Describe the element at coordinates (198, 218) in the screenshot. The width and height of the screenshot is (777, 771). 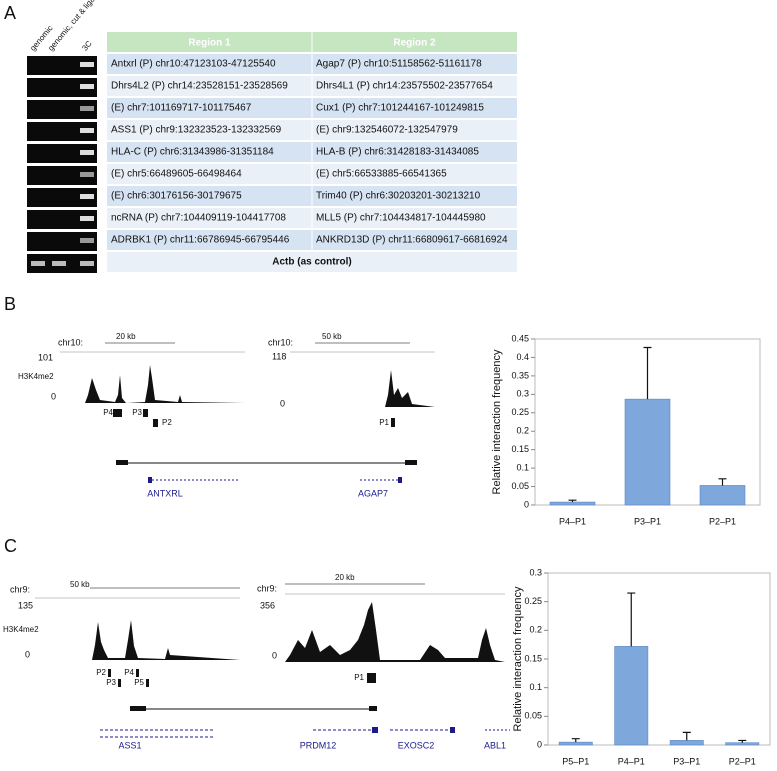
I see `table-cell: ncRNA (P) chr7:104409119-104417708` at that location.